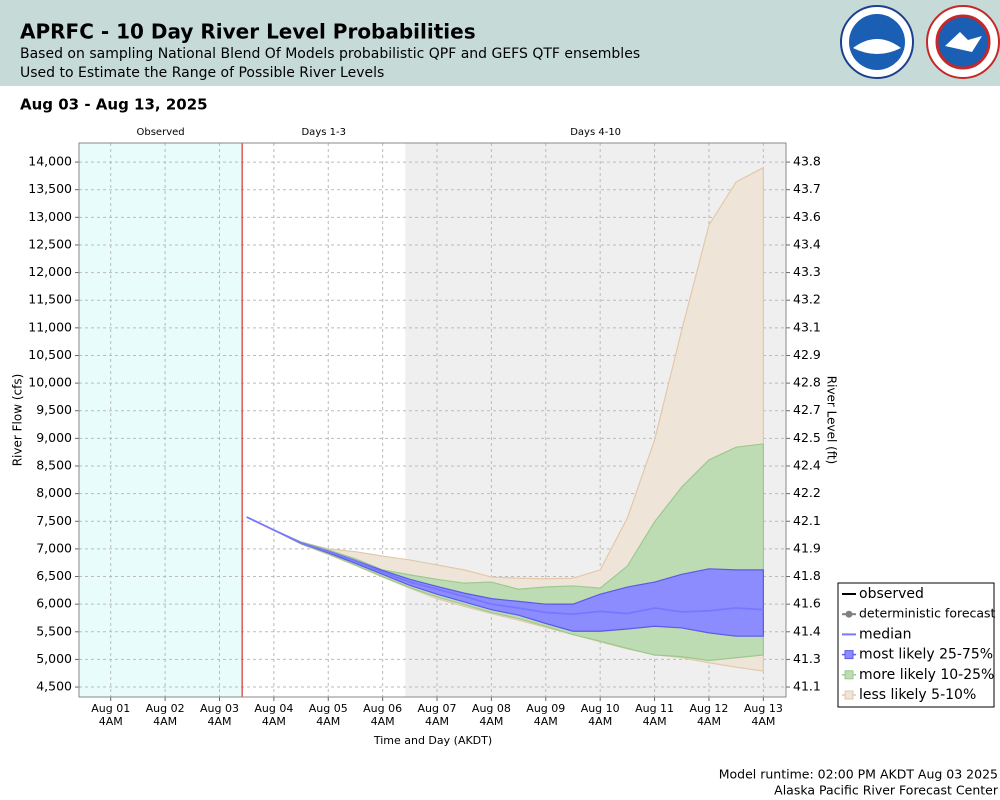 The image size is (1000, 800). What do you see at coordinates (708, 708) in the screenshot?
I see `x-tick-label: Aug 12` at bounding box center [708, 708].